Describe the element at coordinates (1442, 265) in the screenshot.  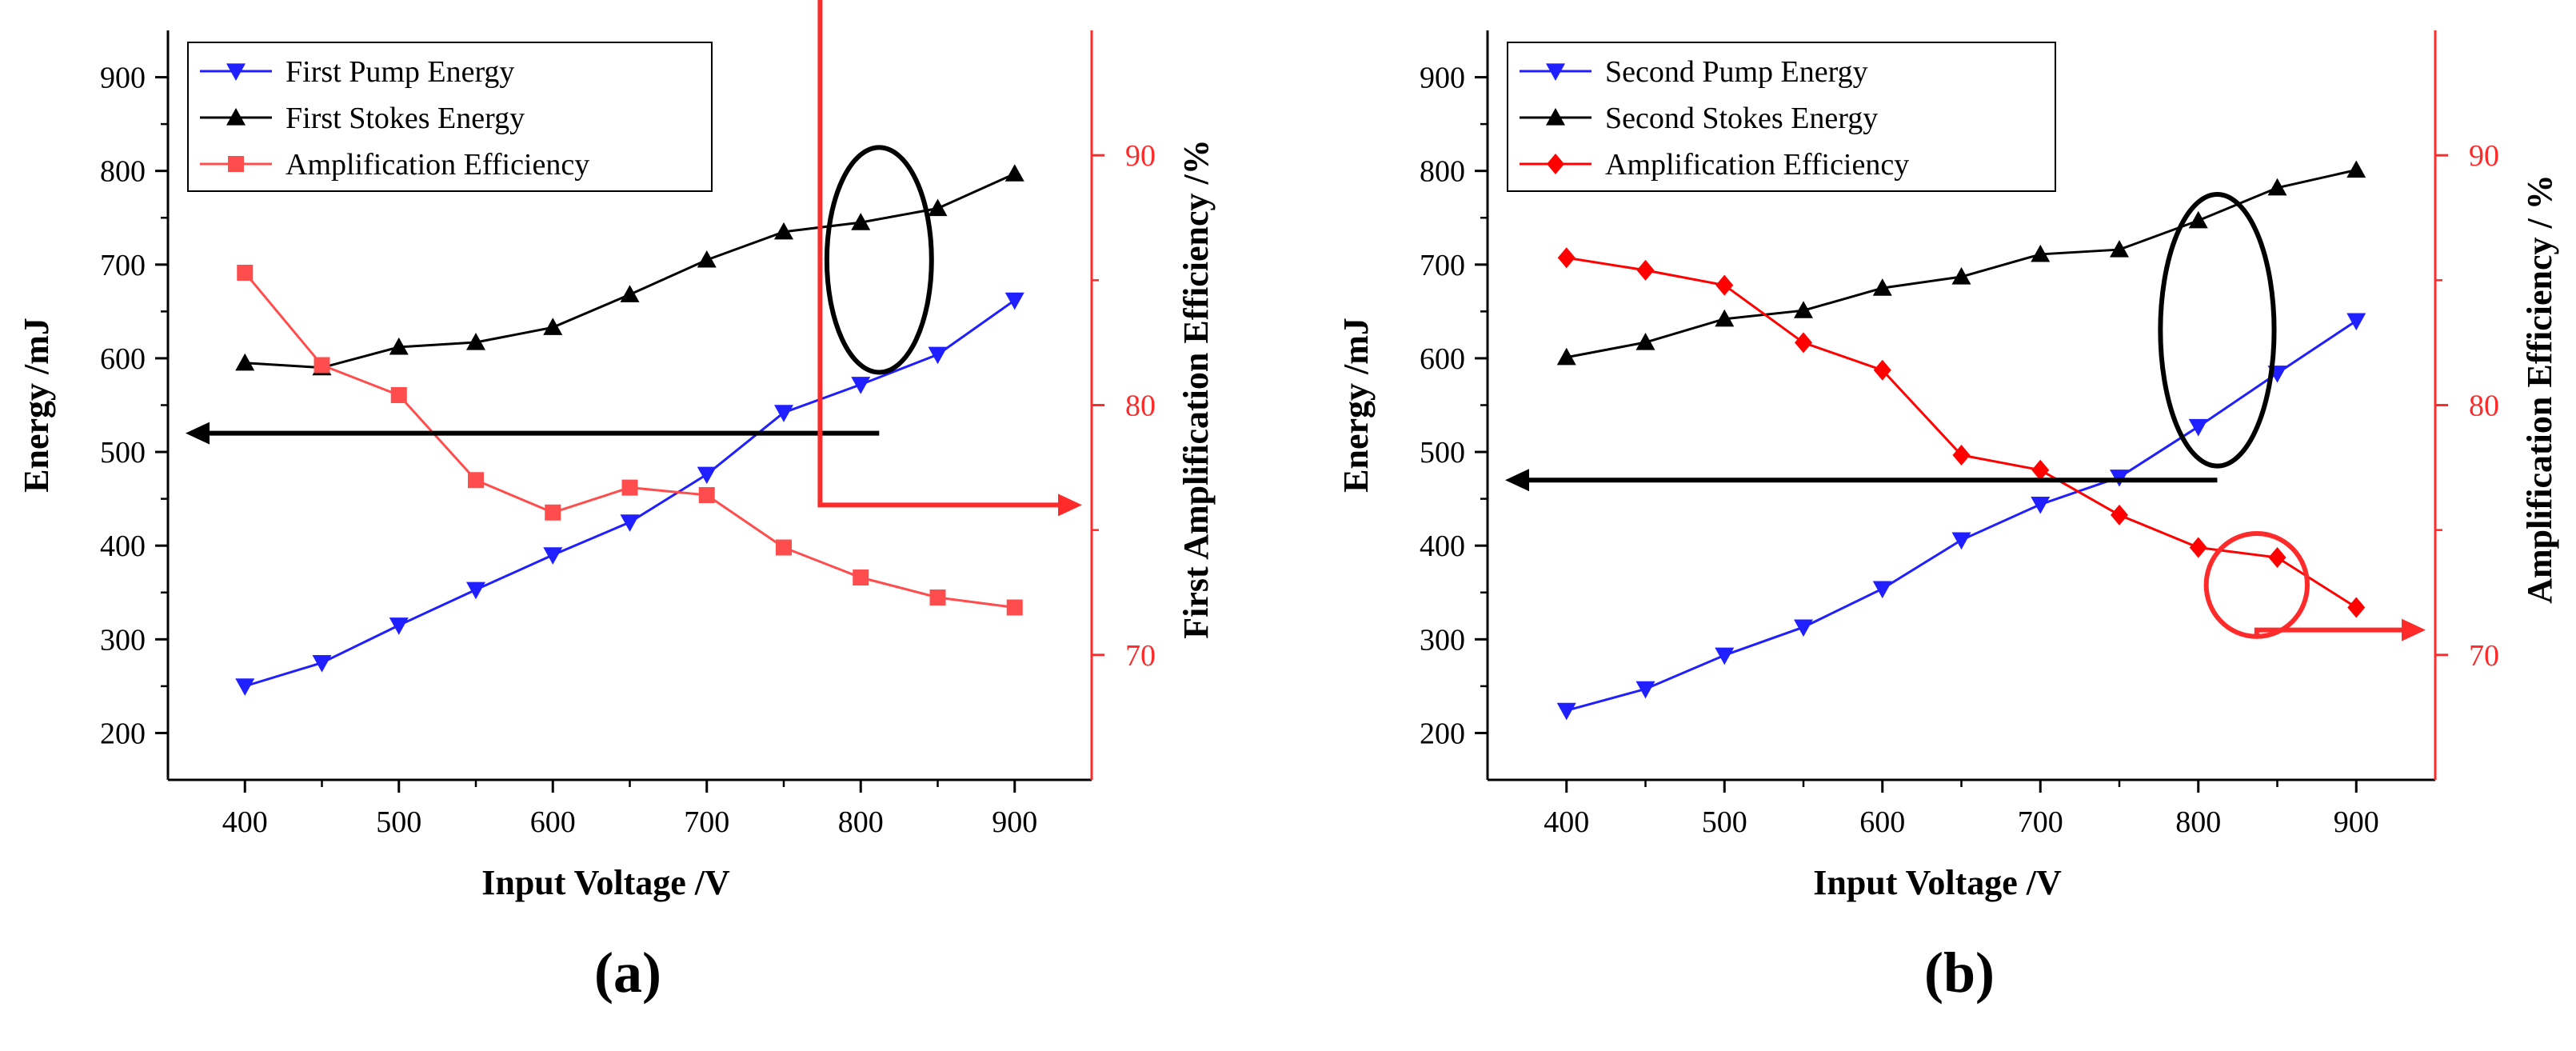
I see `y-left-tick-label: 700` at that location.